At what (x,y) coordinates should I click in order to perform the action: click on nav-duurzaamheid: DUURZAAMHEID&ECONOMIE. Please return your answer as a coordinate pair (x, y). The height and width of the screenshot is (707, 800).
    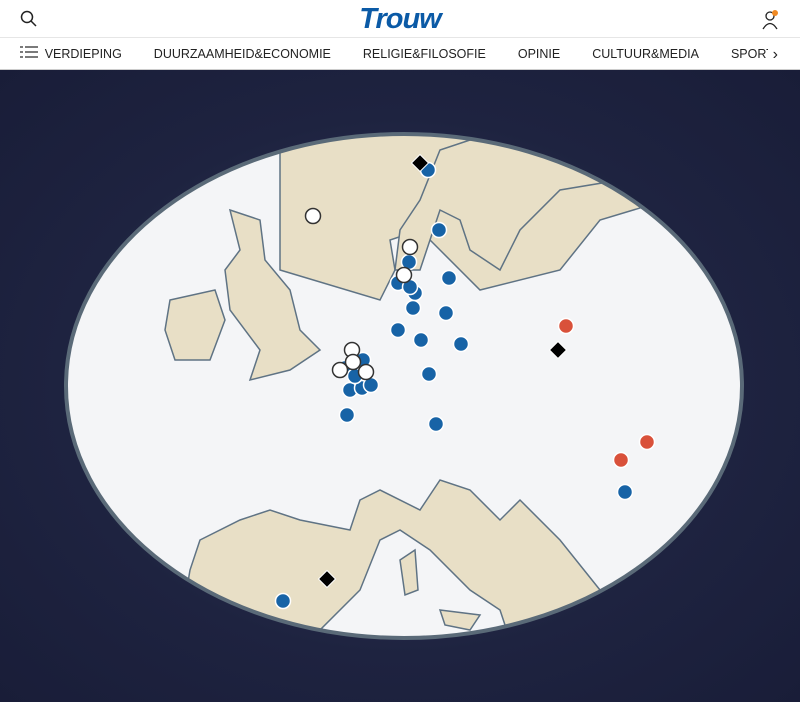
    Looking at the image, I should click on (242, 53).